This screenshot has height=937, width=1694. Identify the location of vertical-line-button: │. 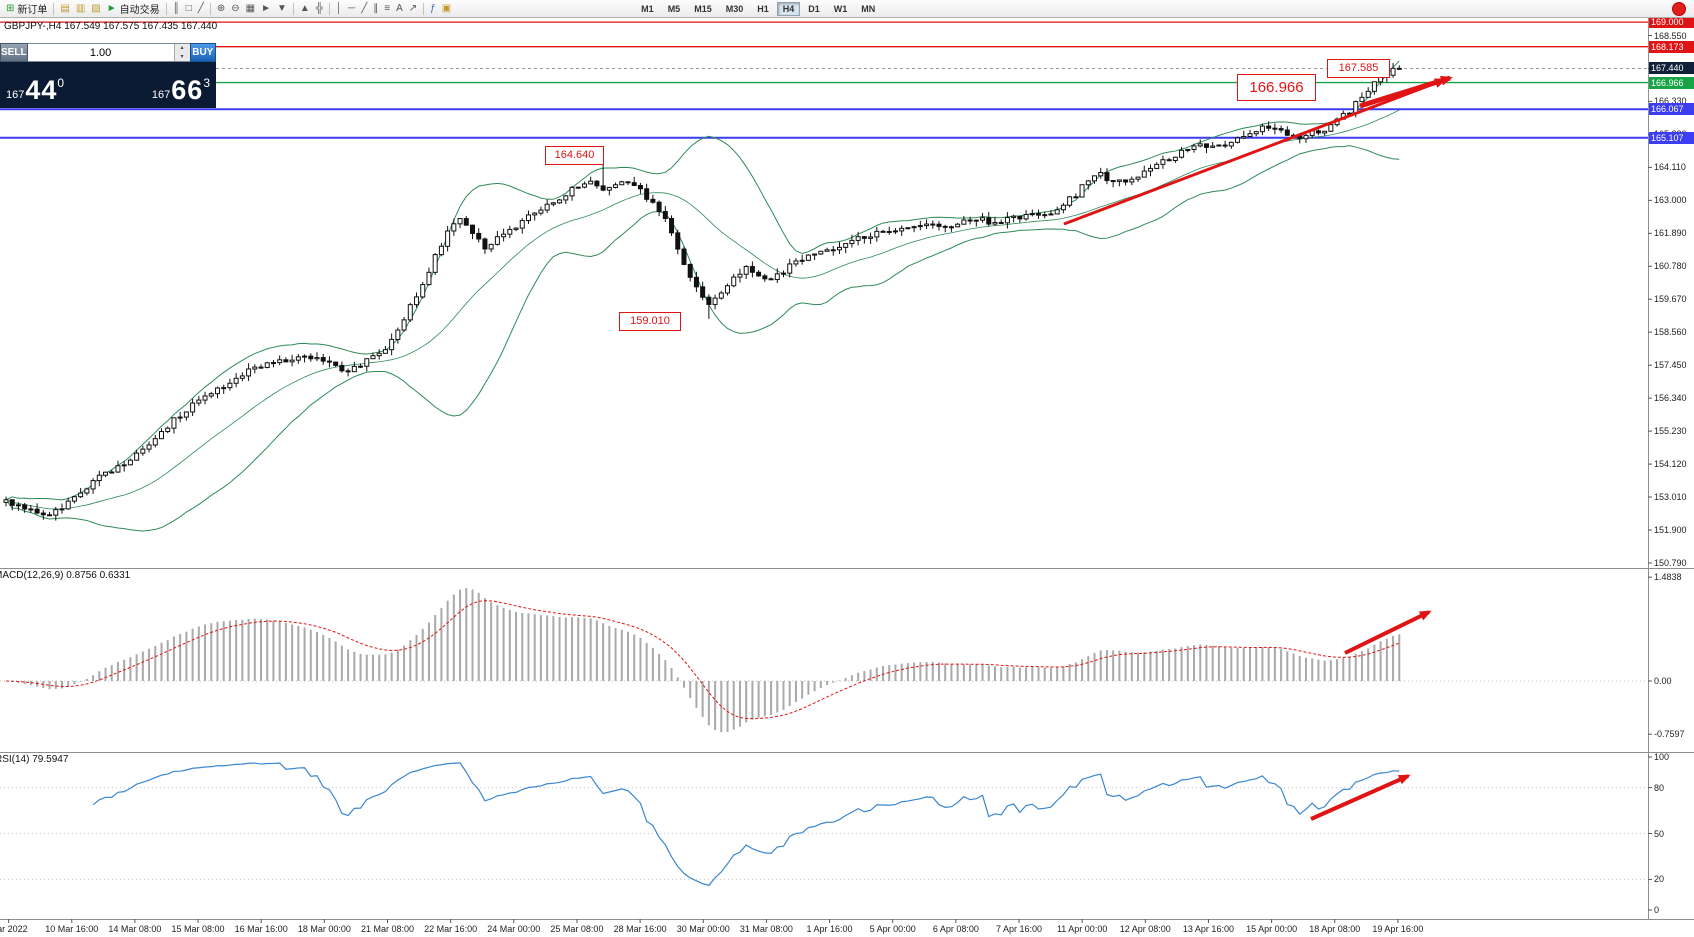
(339, 9).